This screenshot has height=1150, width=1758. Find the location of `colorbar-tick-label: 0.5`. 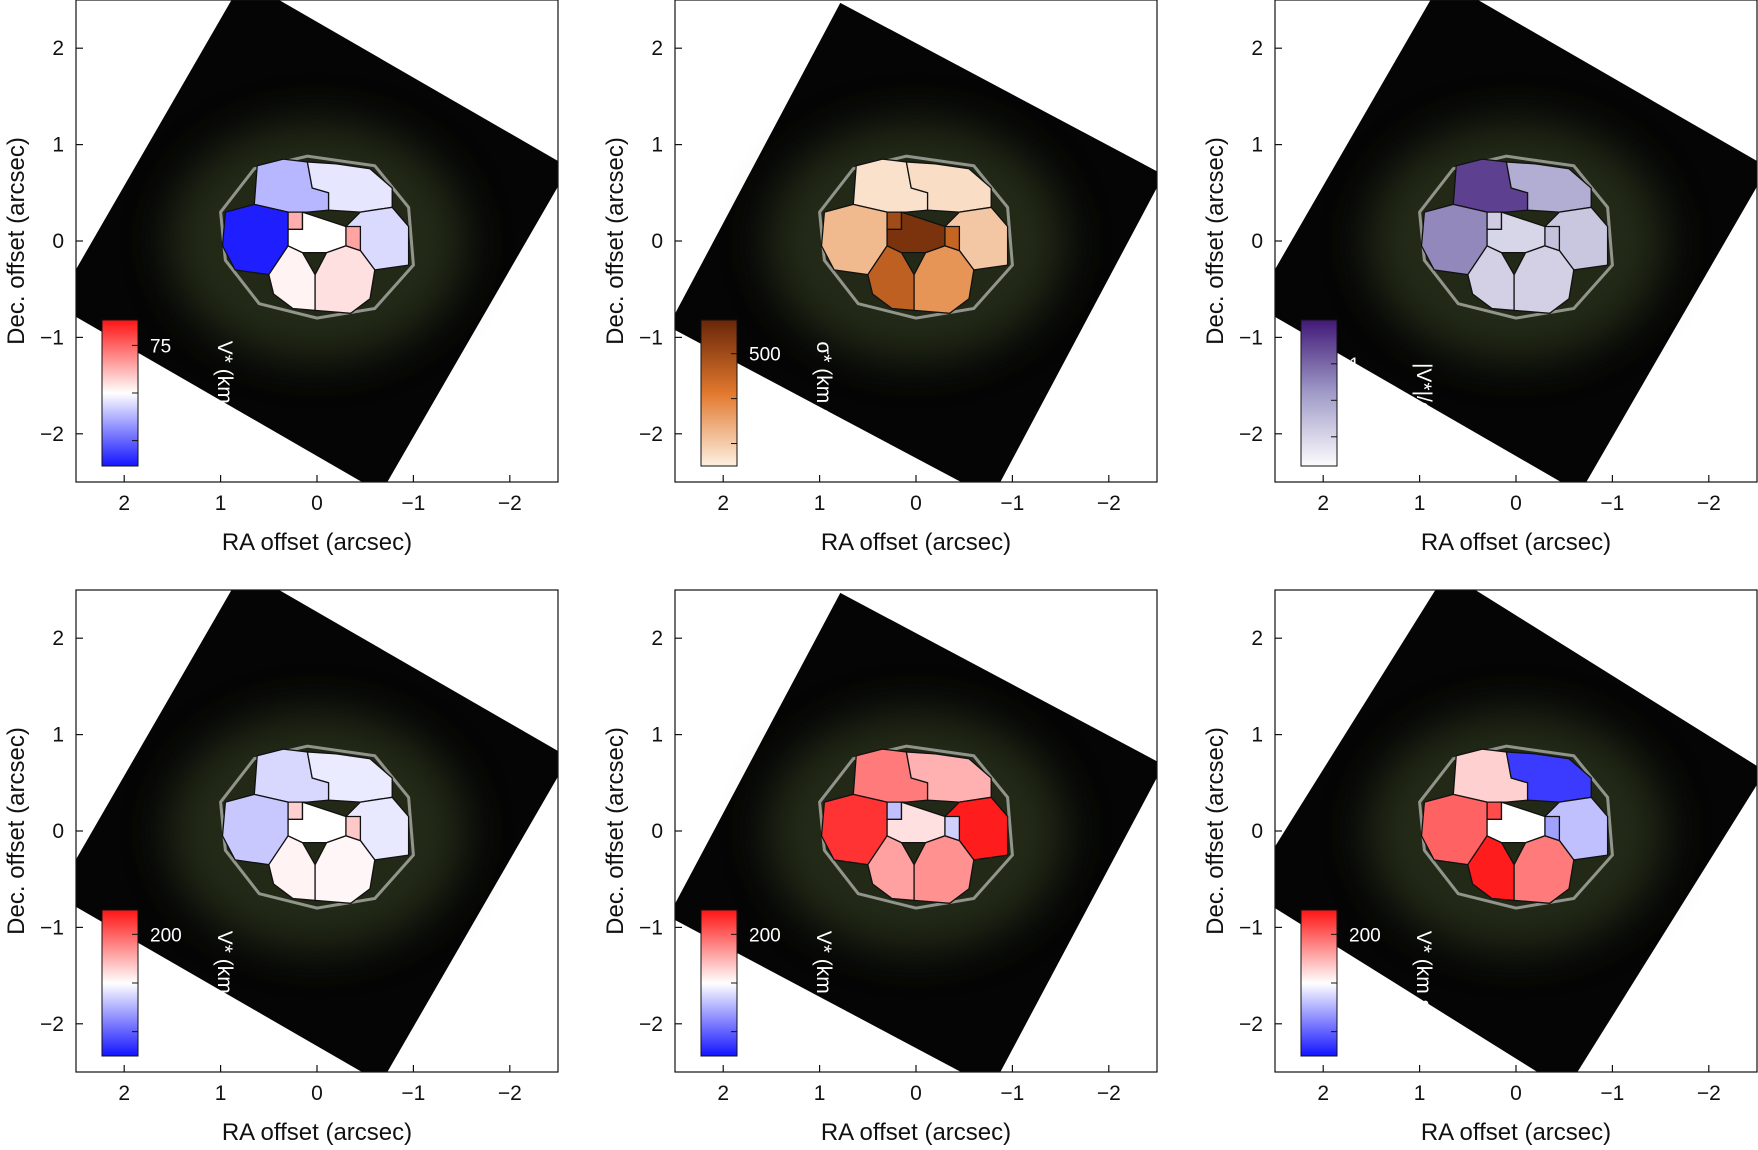

colorbar-tick-label: 0.5 is located at coordinates (1362, 401).